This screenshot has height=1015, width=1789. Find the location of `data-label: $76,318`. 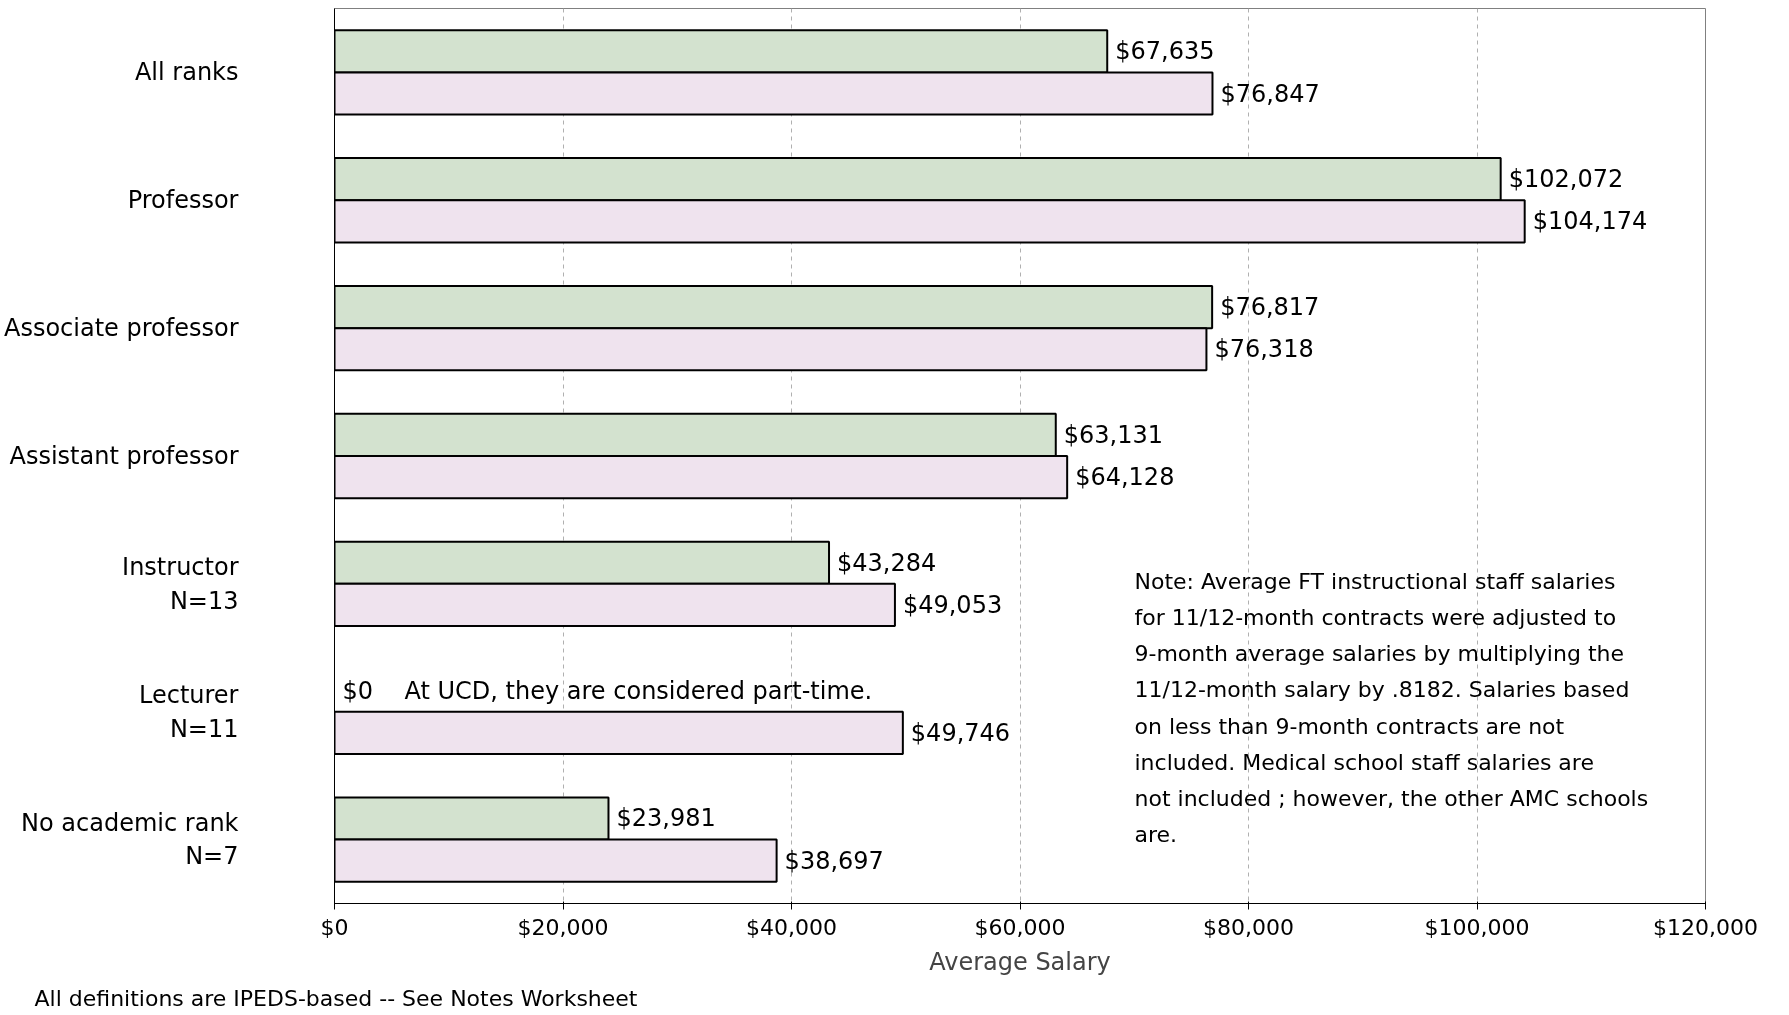

data-label: $76,318 is located at coordinates (1264, 349).